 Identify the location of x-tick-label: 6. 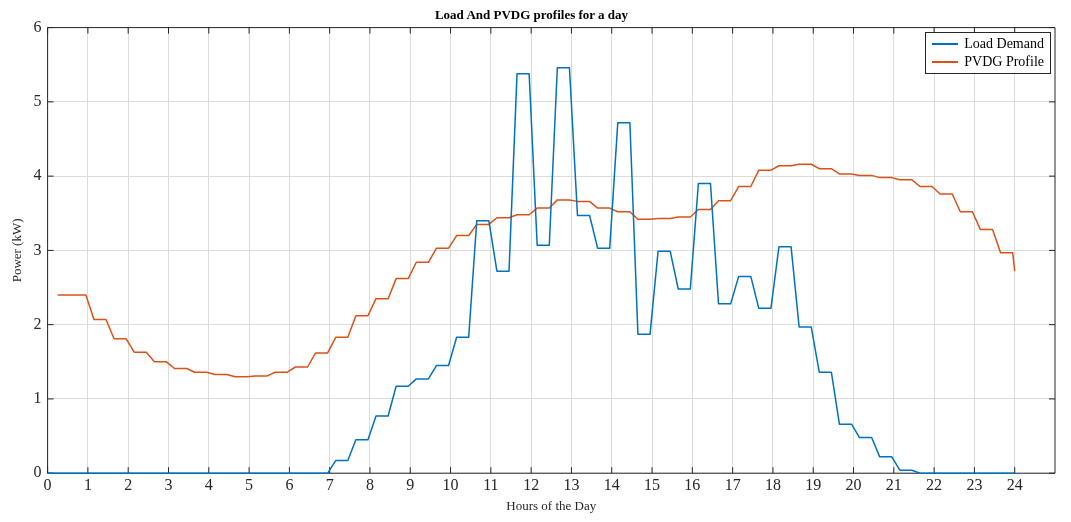
(289, 484).